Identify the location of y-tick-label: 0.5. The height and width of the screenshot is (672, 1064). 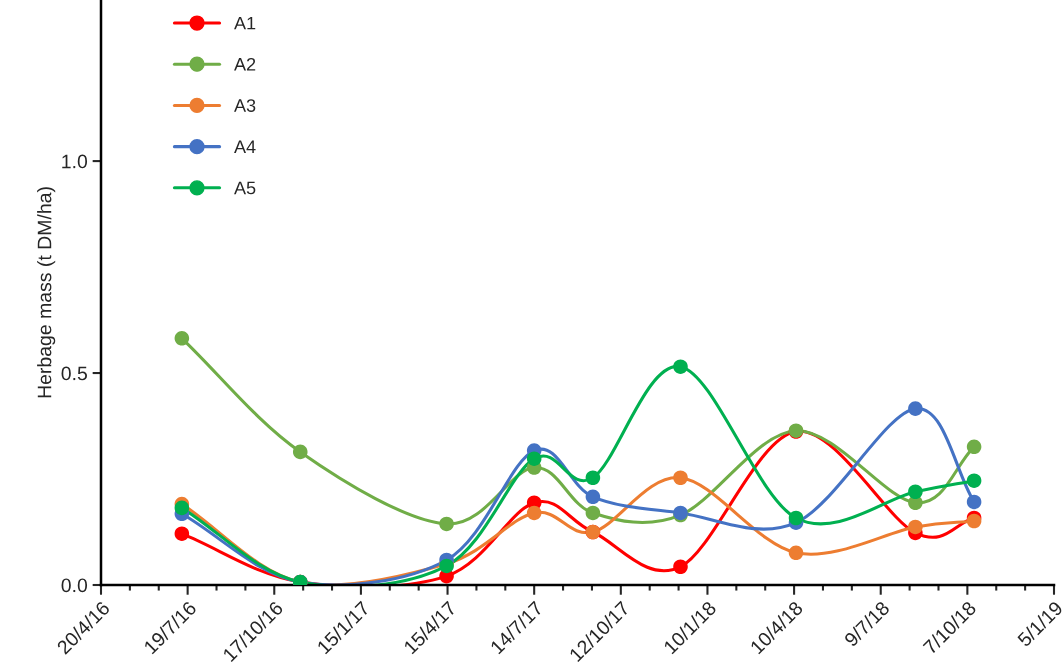
(74, 373).